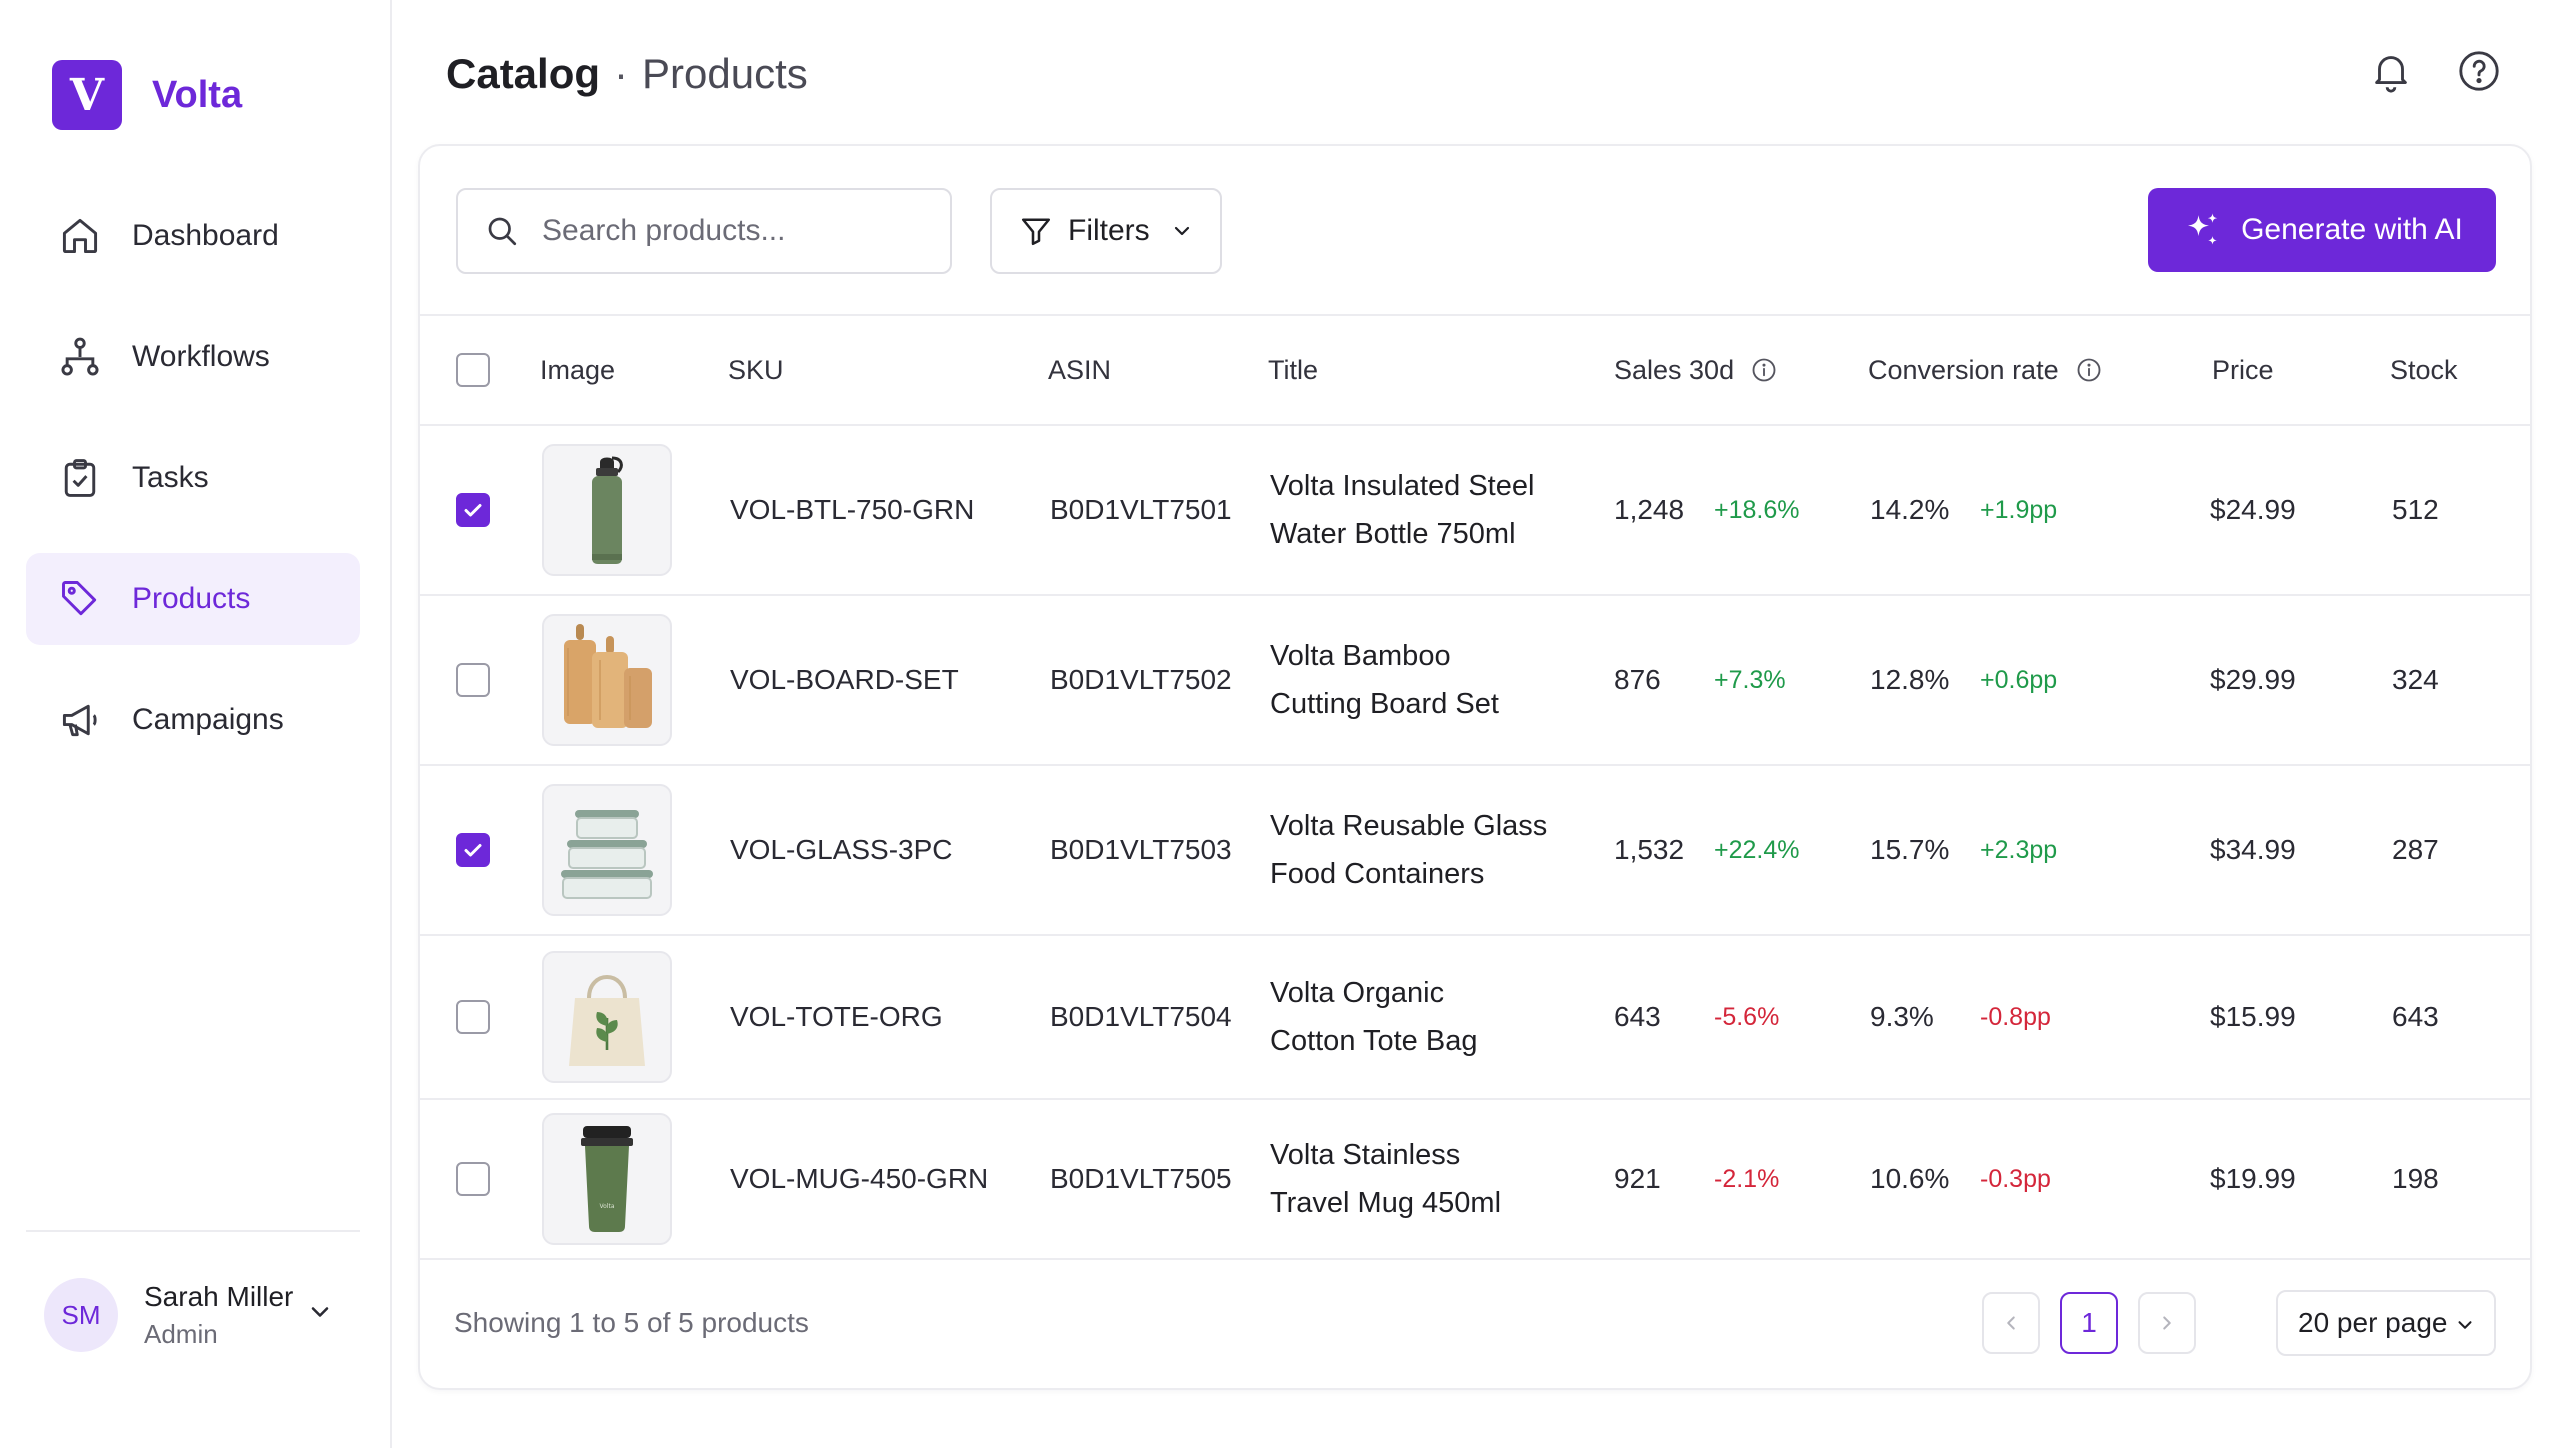 The image size is (2560, 1448). I want to click on per-page-select: 20 per page, so click(2386, 1323).